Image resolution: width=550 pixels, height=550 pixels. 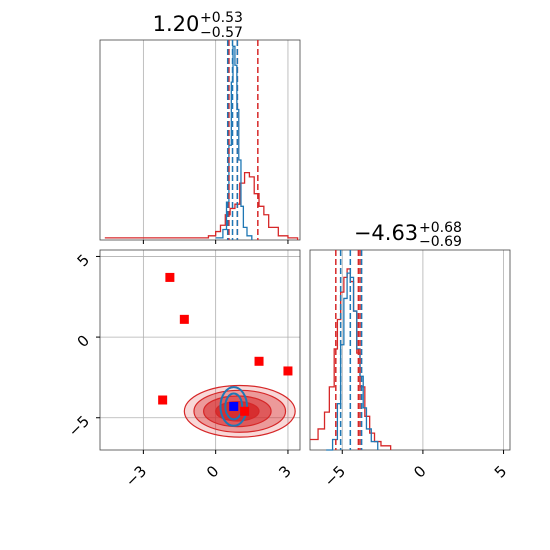 What do you see at coordinates (201, 205) in the screenshot?
I see `x-marginal-red-histogram` at bounding box center [201, 205].